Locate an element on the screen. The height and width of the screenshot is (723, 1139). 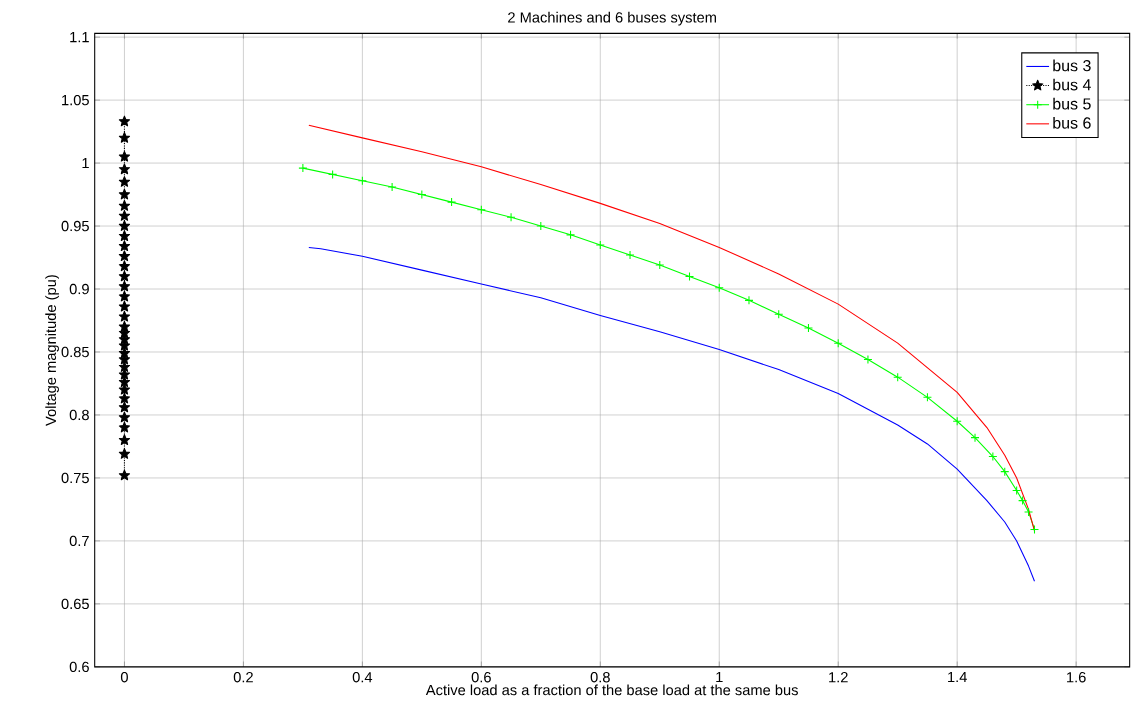
y-tick-label: 0.6 is located at coordinates (79, 667).